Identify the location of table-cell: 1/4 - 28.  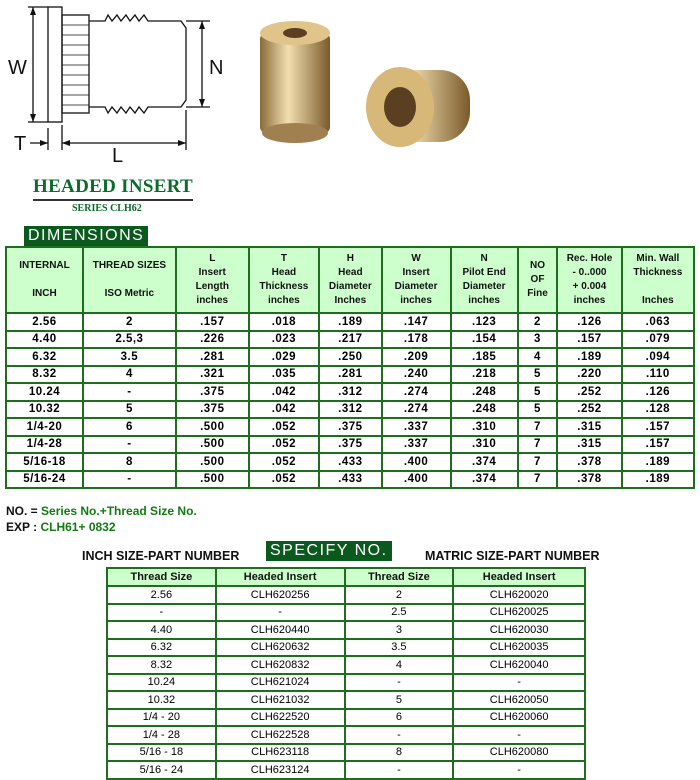
(161, 735).